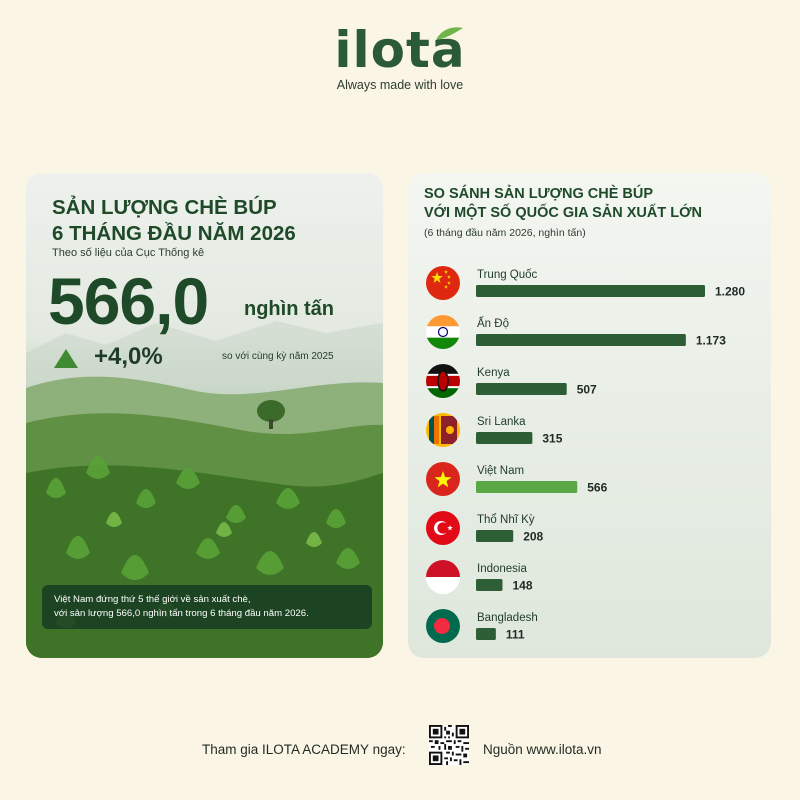  What do you see at coordinates (563, 213) in the screenshot?
I see `chart-title-line2: VỚI MỘT SỐ QUỐC GIA SẢN XUẤT LỚN` at bounding box center [563, 213].